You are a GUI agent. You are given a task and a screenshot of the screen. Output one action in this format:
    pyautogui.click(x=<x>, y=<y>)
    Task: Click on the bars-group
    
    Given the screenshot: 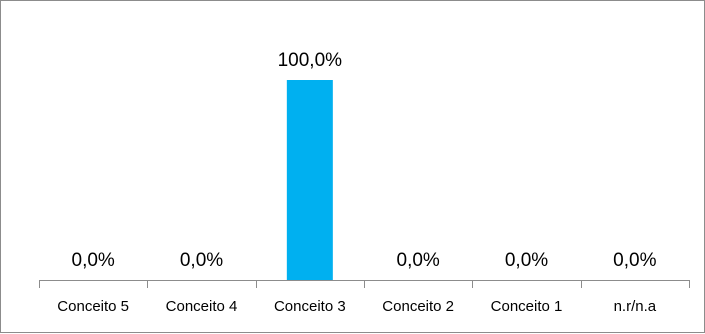 What is the action you would take?
    pyautogui.click(x=309, y=180)
    